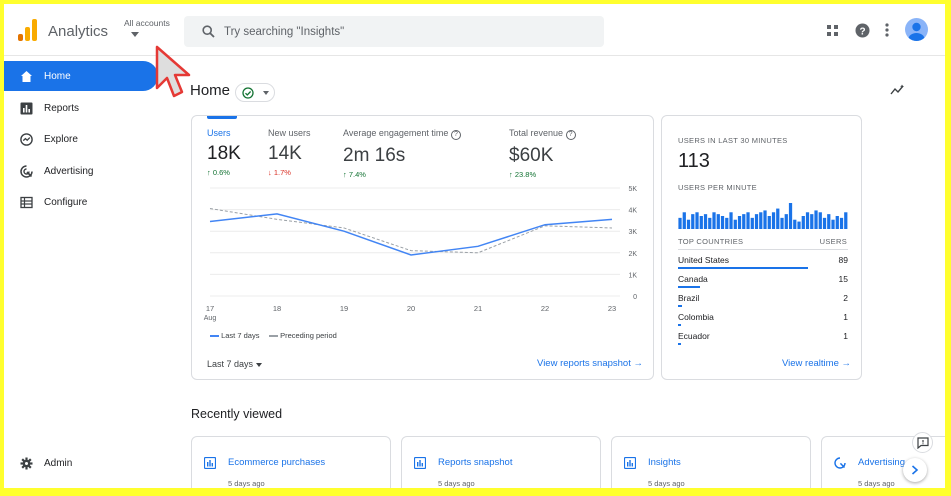 This screenshot has height=496, width=951. Describe the element at coordinates (763, 321) in the screenshot. I see `country-row: Colombia 1` at that location.